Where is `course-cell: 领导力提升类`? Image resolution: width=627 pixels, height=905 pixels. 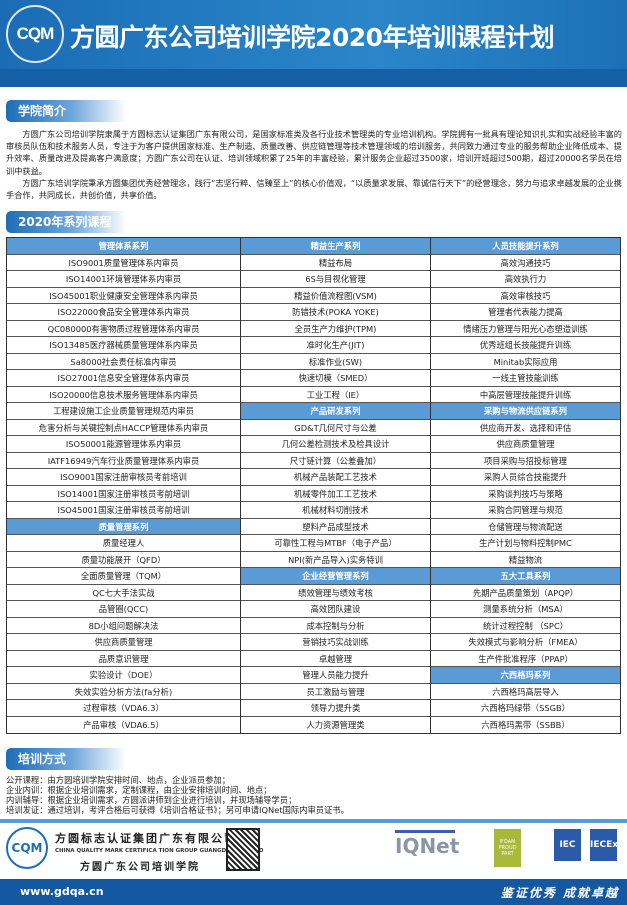
course-cell: 领导力提升类 is located at coordinates (335, 708).